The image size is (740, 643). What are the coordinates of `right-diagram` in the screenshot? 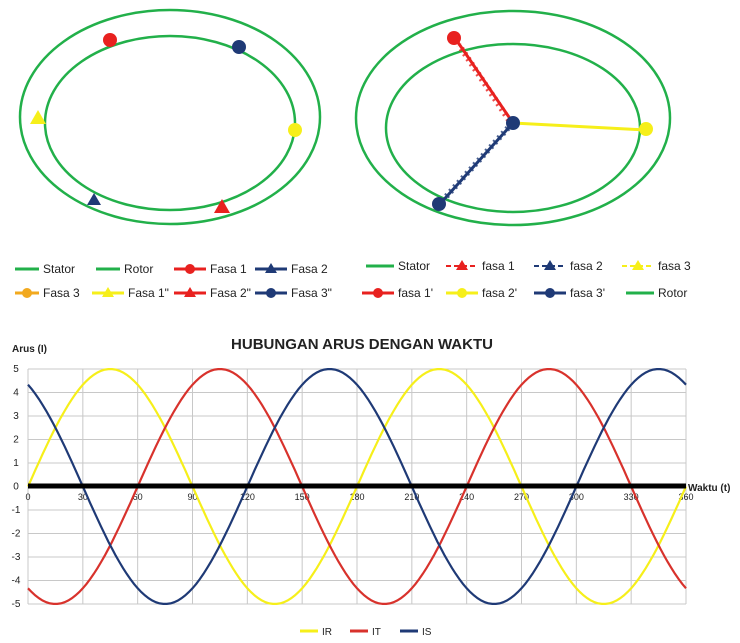 It's located at (513, 118).